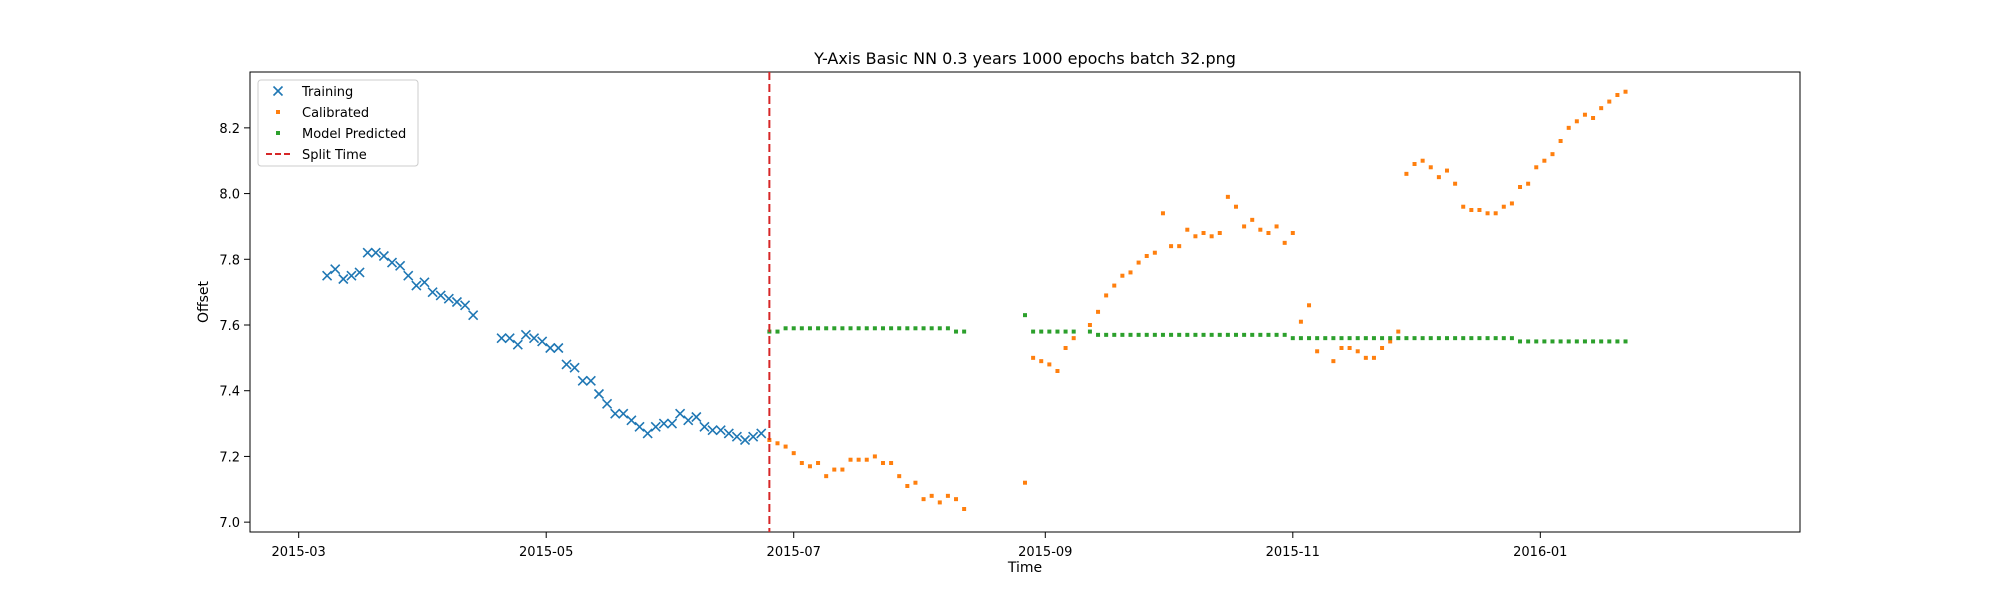  What do you see at coordinates (278, 133) in the screenshot?
I see `legend-marker` at bounding box center [278, 133].